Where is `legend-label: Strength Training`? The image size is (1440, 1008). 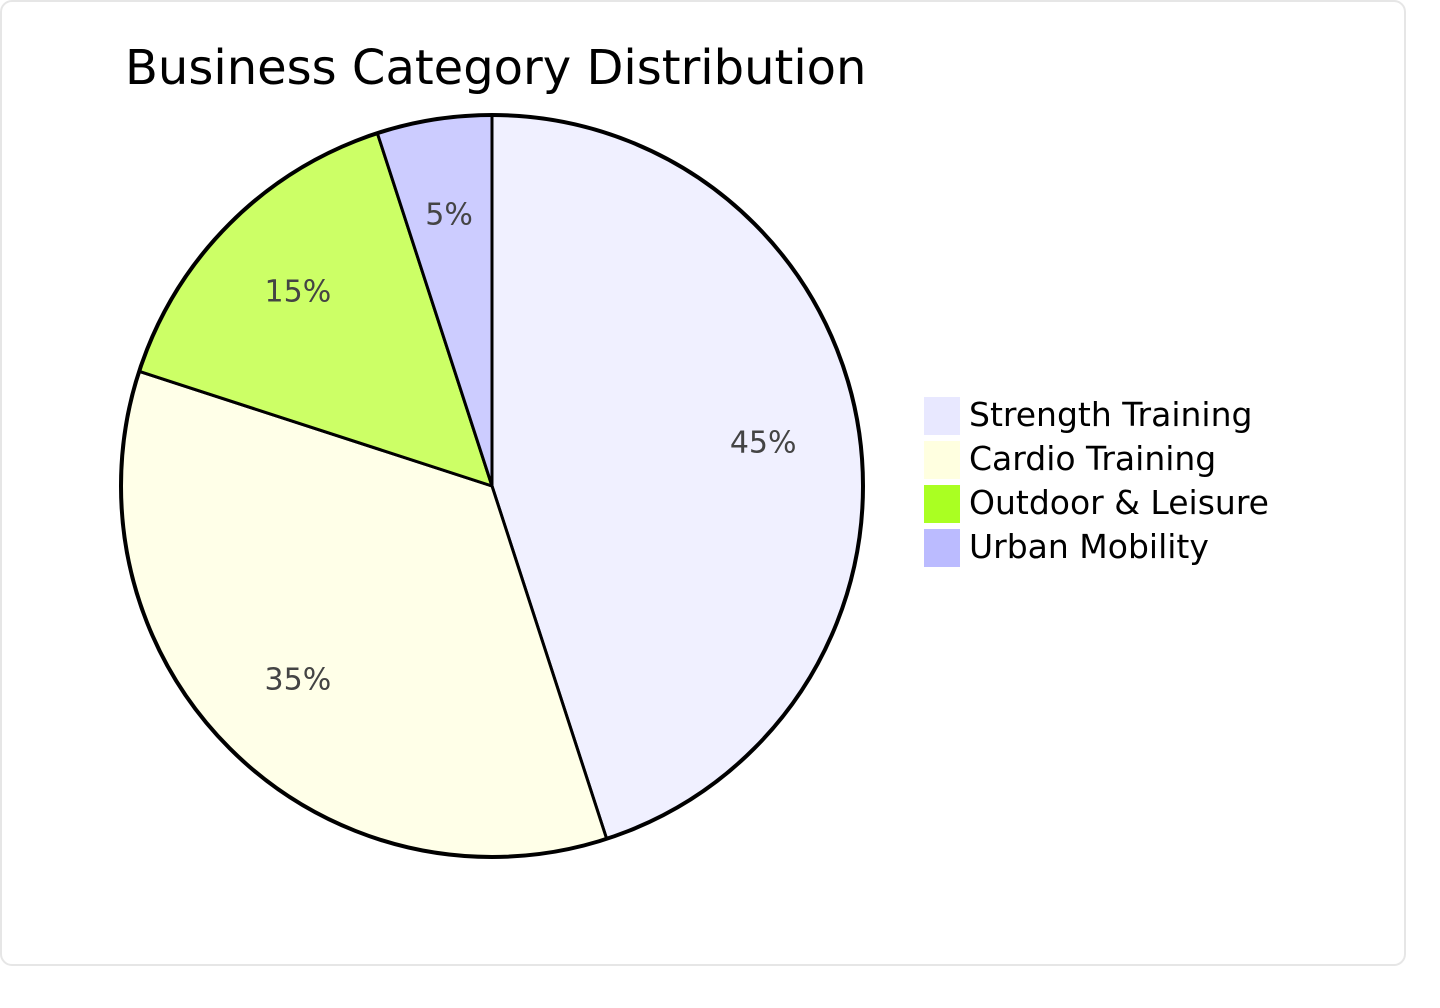
legend-label: Strength Training is located at coordinates (1111, 414).